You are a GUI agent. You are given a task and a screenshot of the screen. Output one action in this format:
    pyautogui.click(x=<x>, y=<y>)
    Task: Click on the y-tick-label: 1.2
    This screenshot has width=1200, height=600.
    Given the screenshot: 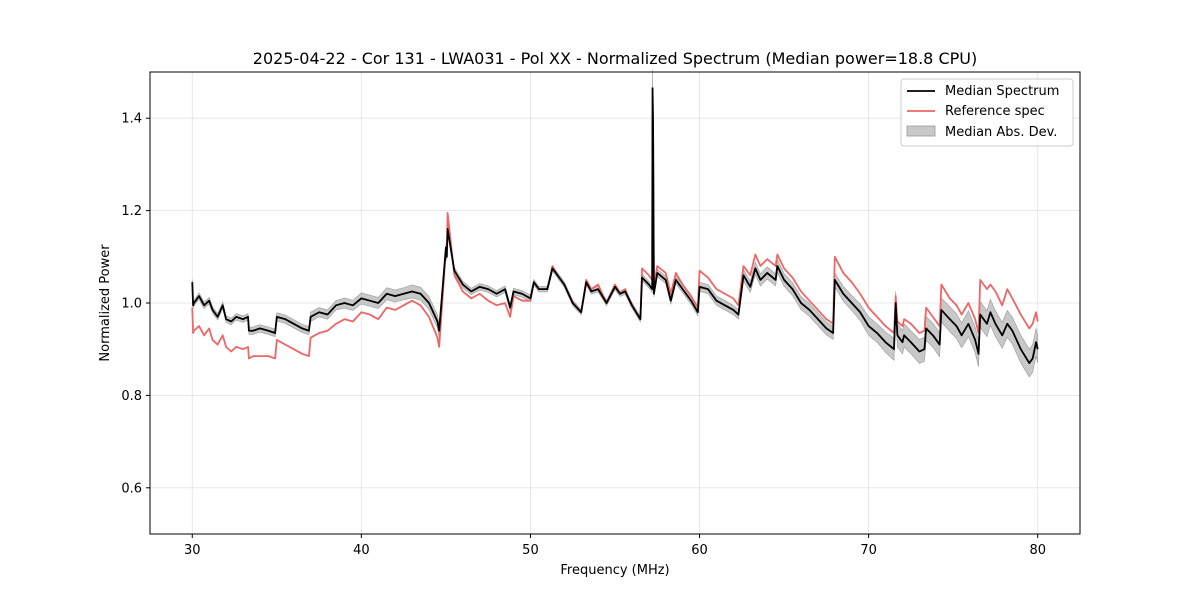 What is the action you would take?
    pyautogui.click(x=131, y=211)
    